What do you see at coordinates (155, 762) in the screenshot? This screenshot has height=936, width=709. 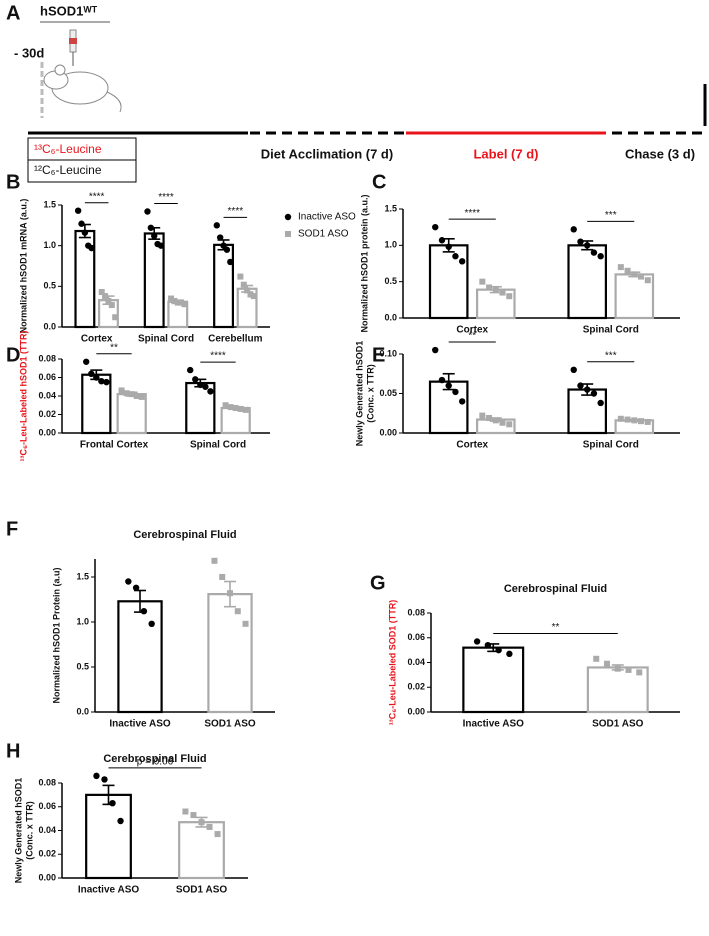 I see `significance-label: p = 0.06` at bounding box center [155, 762].